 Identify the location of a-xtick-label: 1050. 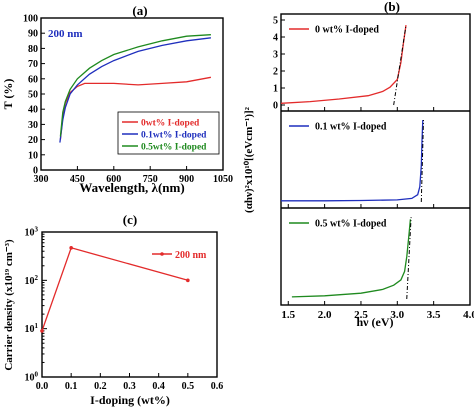
(223, 179).